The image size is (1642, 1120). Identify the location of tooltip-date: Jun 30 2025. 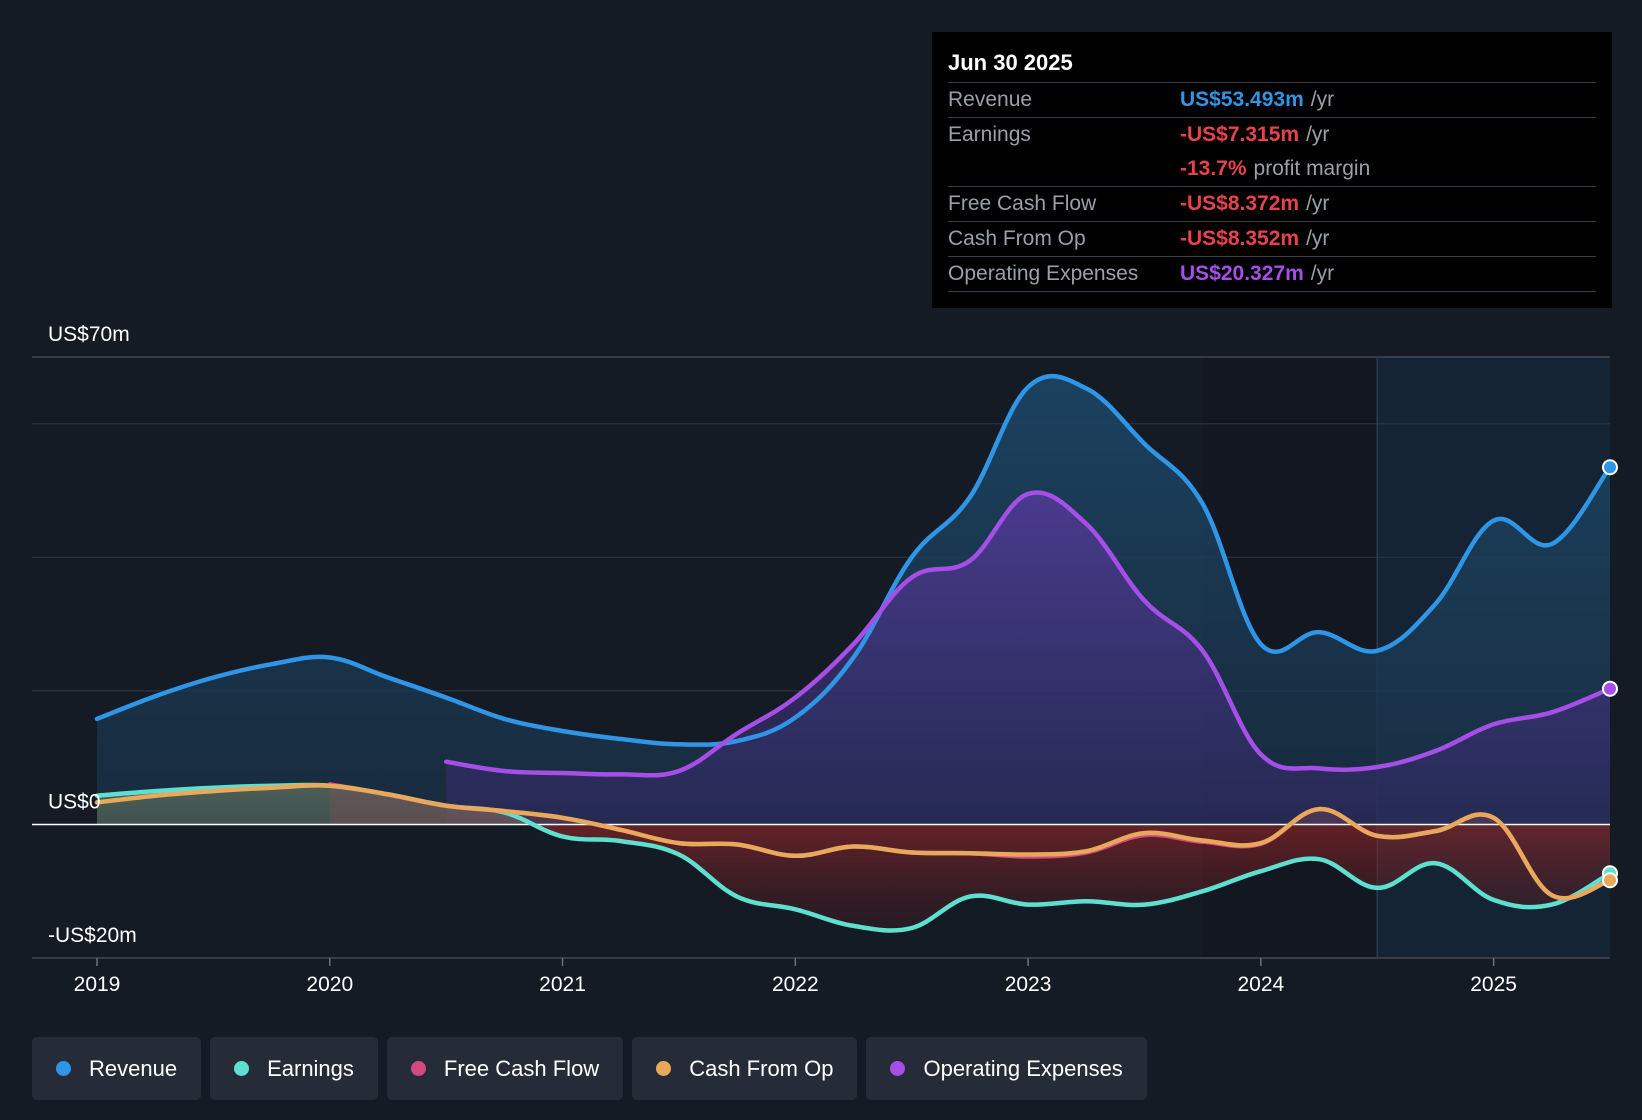
(1010, 62).